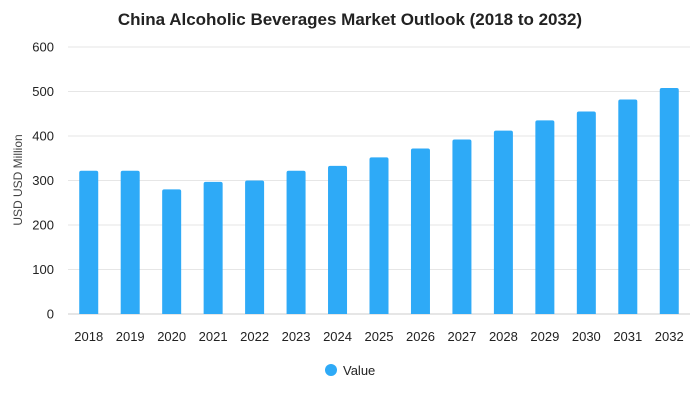 The width and height of the screenshot is (700, 400). Describe the element at coordinates (420, 336) in the screenshot. I see `x-tick-label: 2026` at that location.